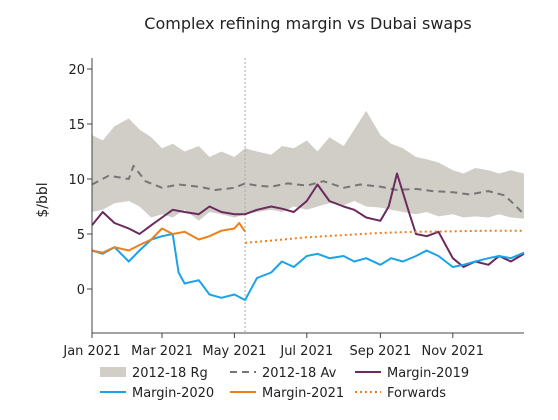 The width and height of the screenshot is (558, 420). What do you see at coordinates (113, 372) in the screenshot?
I see `legend-swatch-band` at bounding box center [113, 372].